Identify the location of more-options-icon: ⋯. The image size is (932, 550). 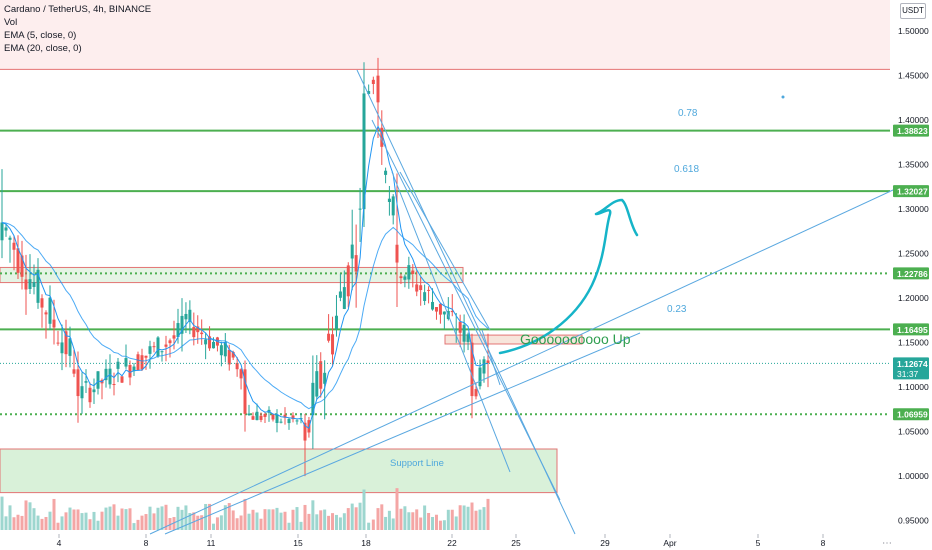
(887, 543).